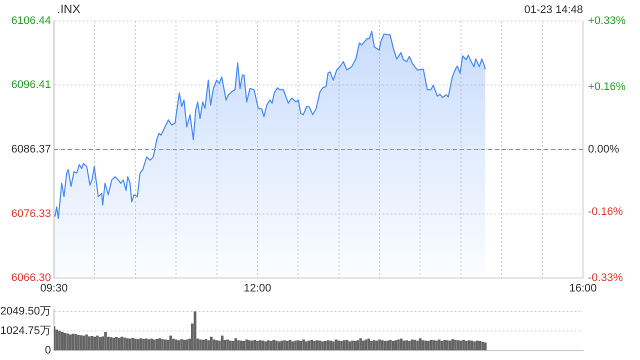 The height and width of the screenshot is (360, 640). Describe the element at coordinates (54, 288) in the screenshot. I see `x-tick-label: 09:30` at that location.